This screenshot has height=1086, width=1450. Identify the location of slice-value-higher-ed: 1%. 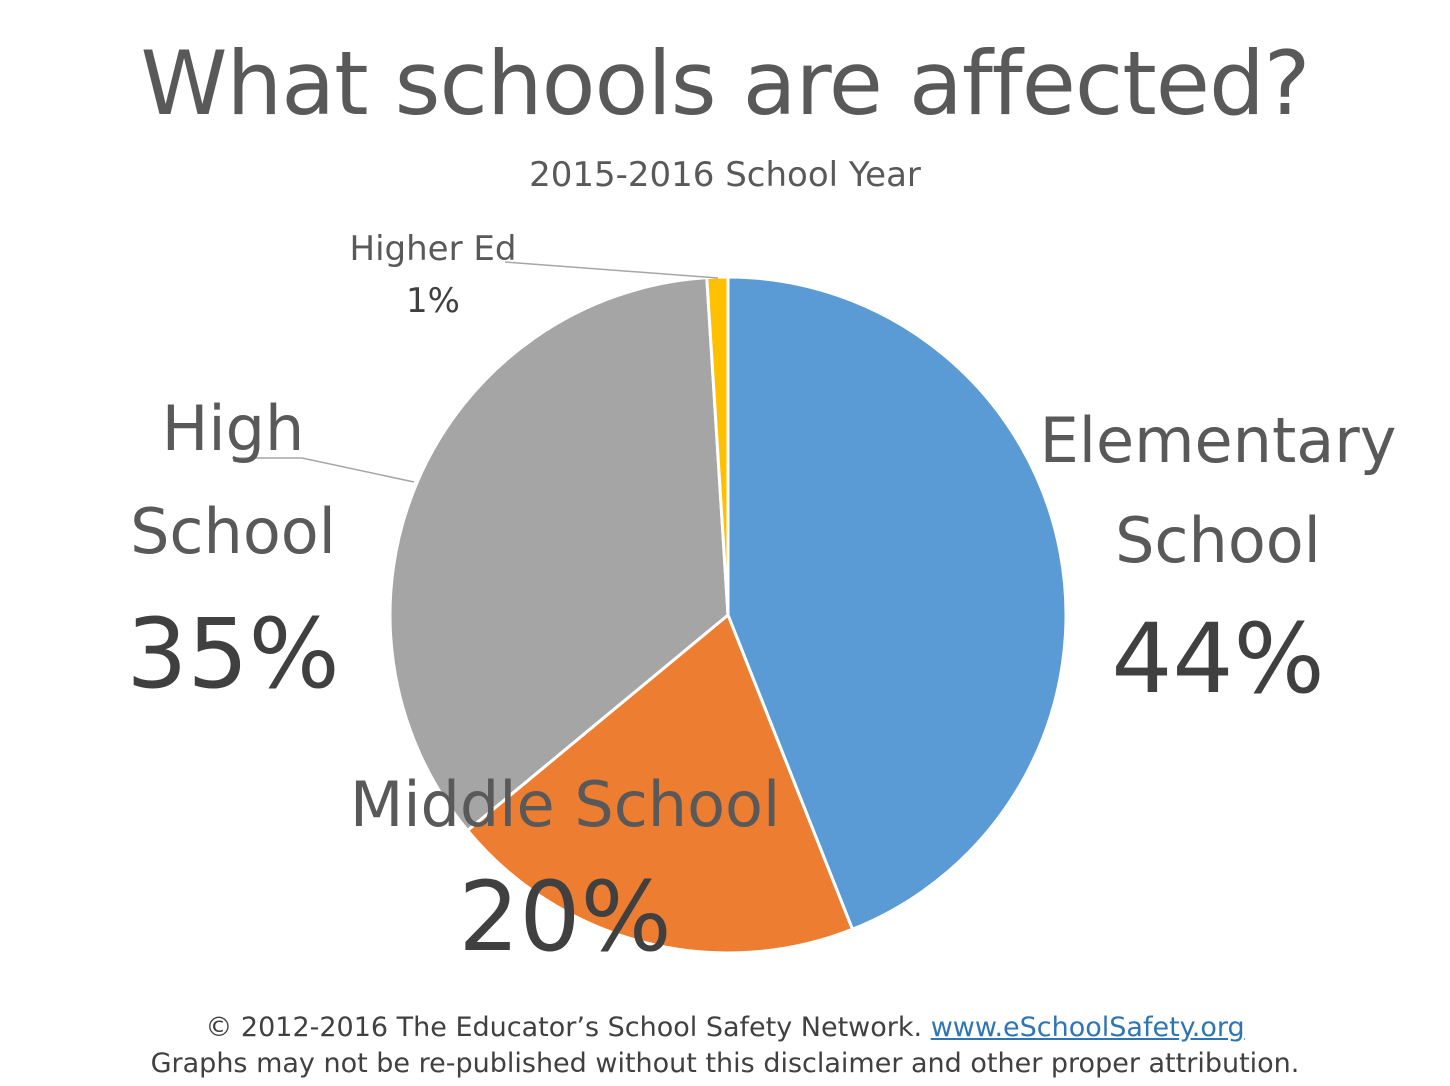
(433, 301).